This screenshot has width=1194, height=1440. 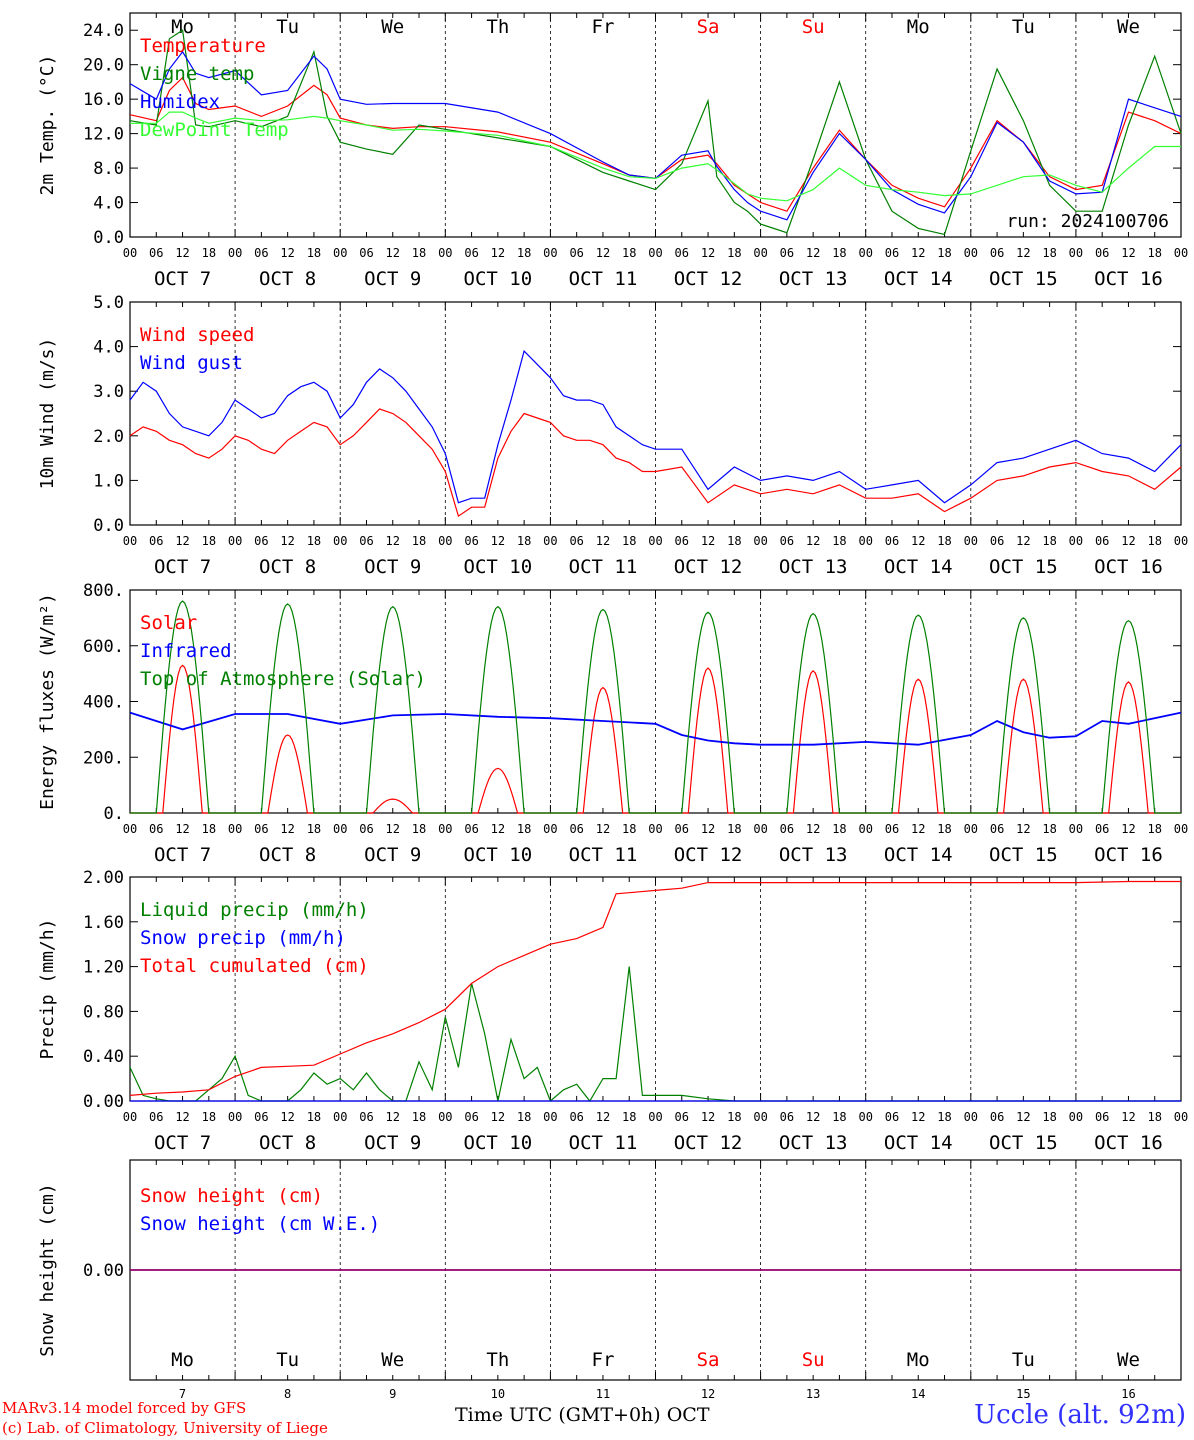 What do you see at coordinates (283, 679) in the screenshot?
I see `legend-entry: Top of Atmosphere (Solar)` at bounding box center [283, 679].